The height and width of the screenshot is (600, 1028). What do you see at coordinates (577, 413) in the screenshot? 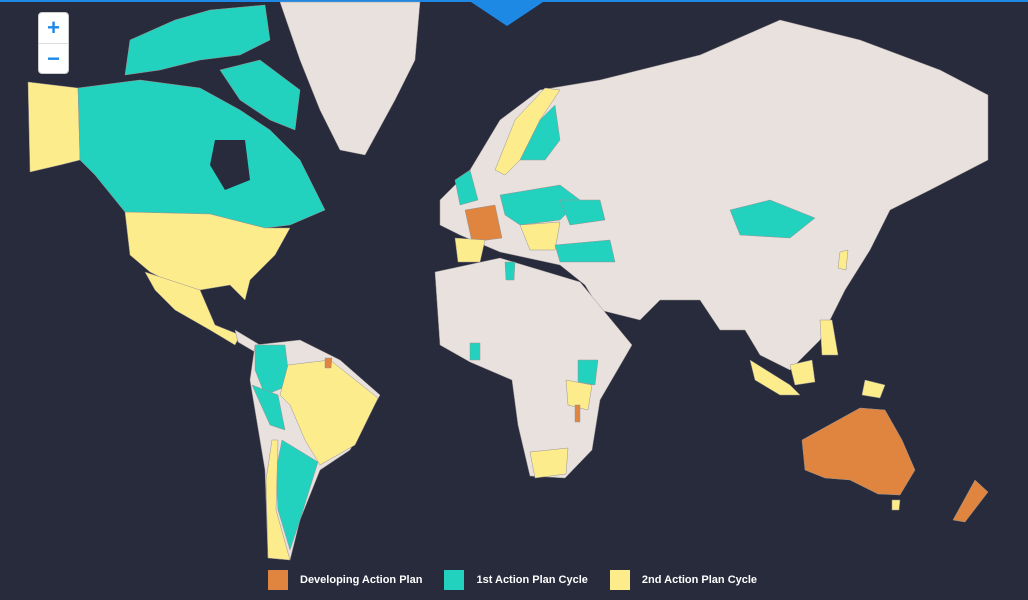
I see `malawi` at bounding box center [577, 413].